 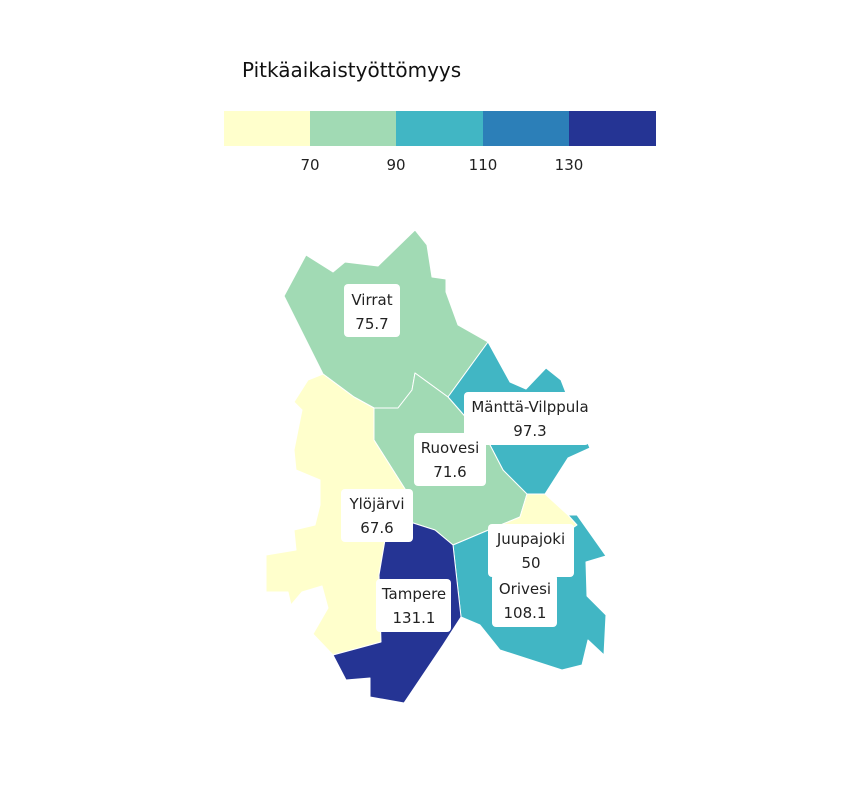 I want to click on region-label-name: Virrat, so click(x=371, y=300).